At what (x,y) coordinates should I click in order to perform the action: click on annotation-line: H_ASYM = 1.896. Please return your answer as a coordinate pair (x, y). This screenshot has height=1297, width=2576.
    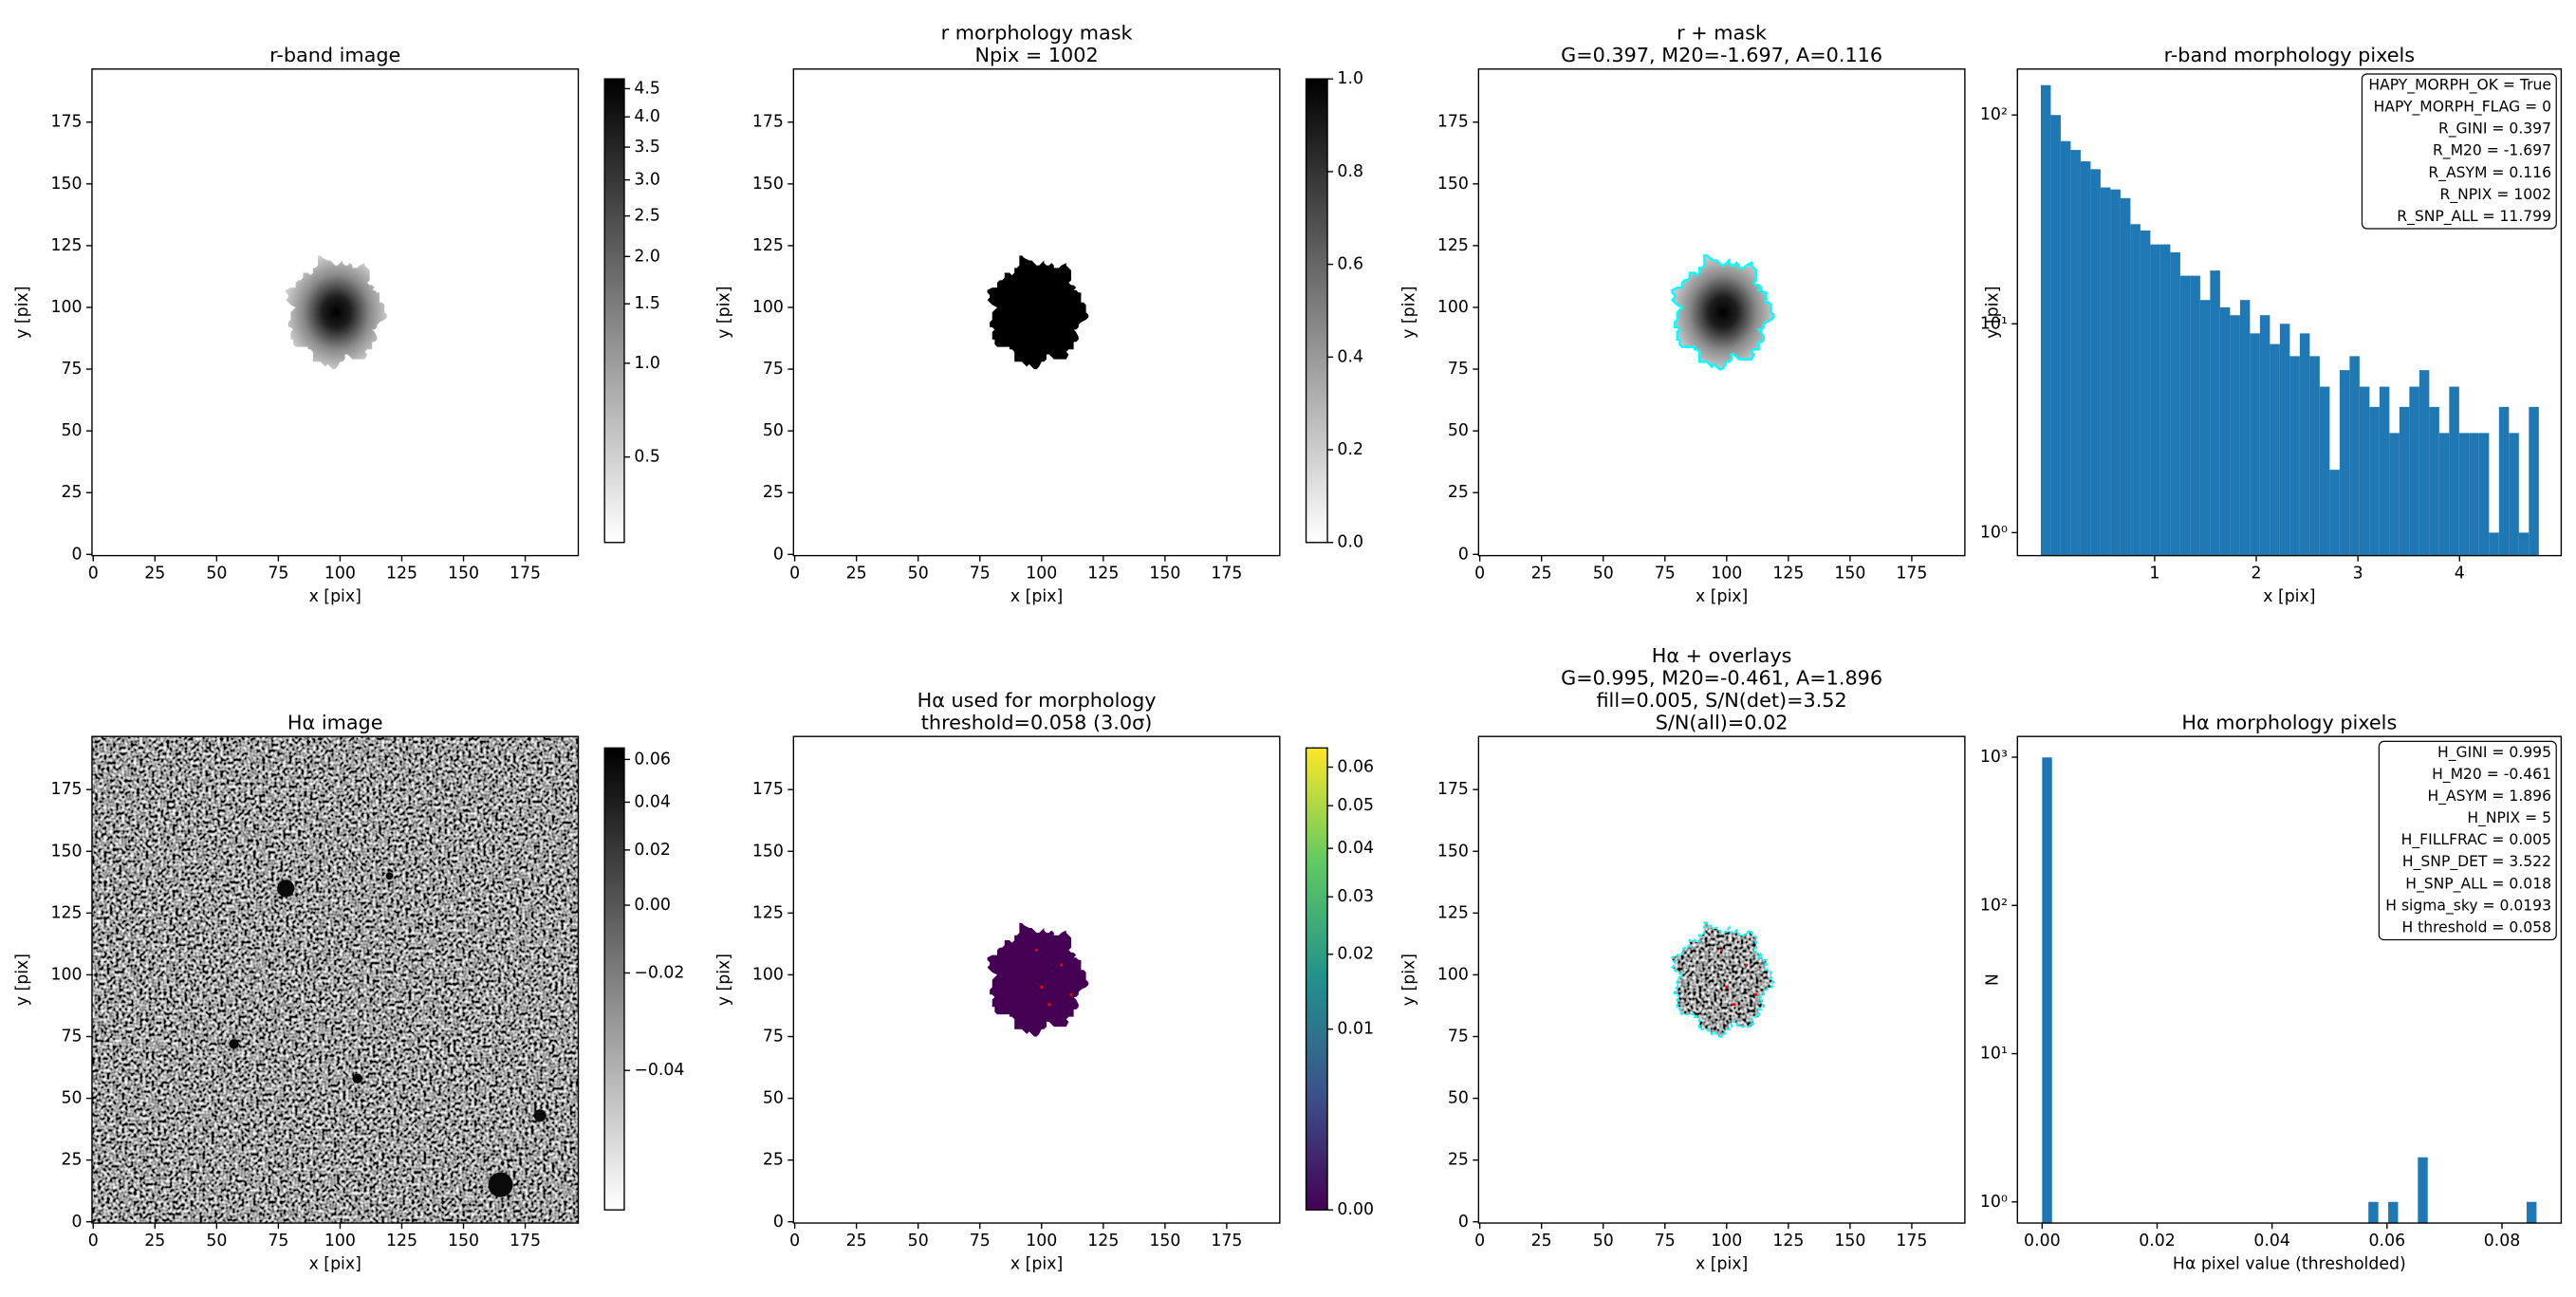
    Looking at the image, I should click on (2489, 796).